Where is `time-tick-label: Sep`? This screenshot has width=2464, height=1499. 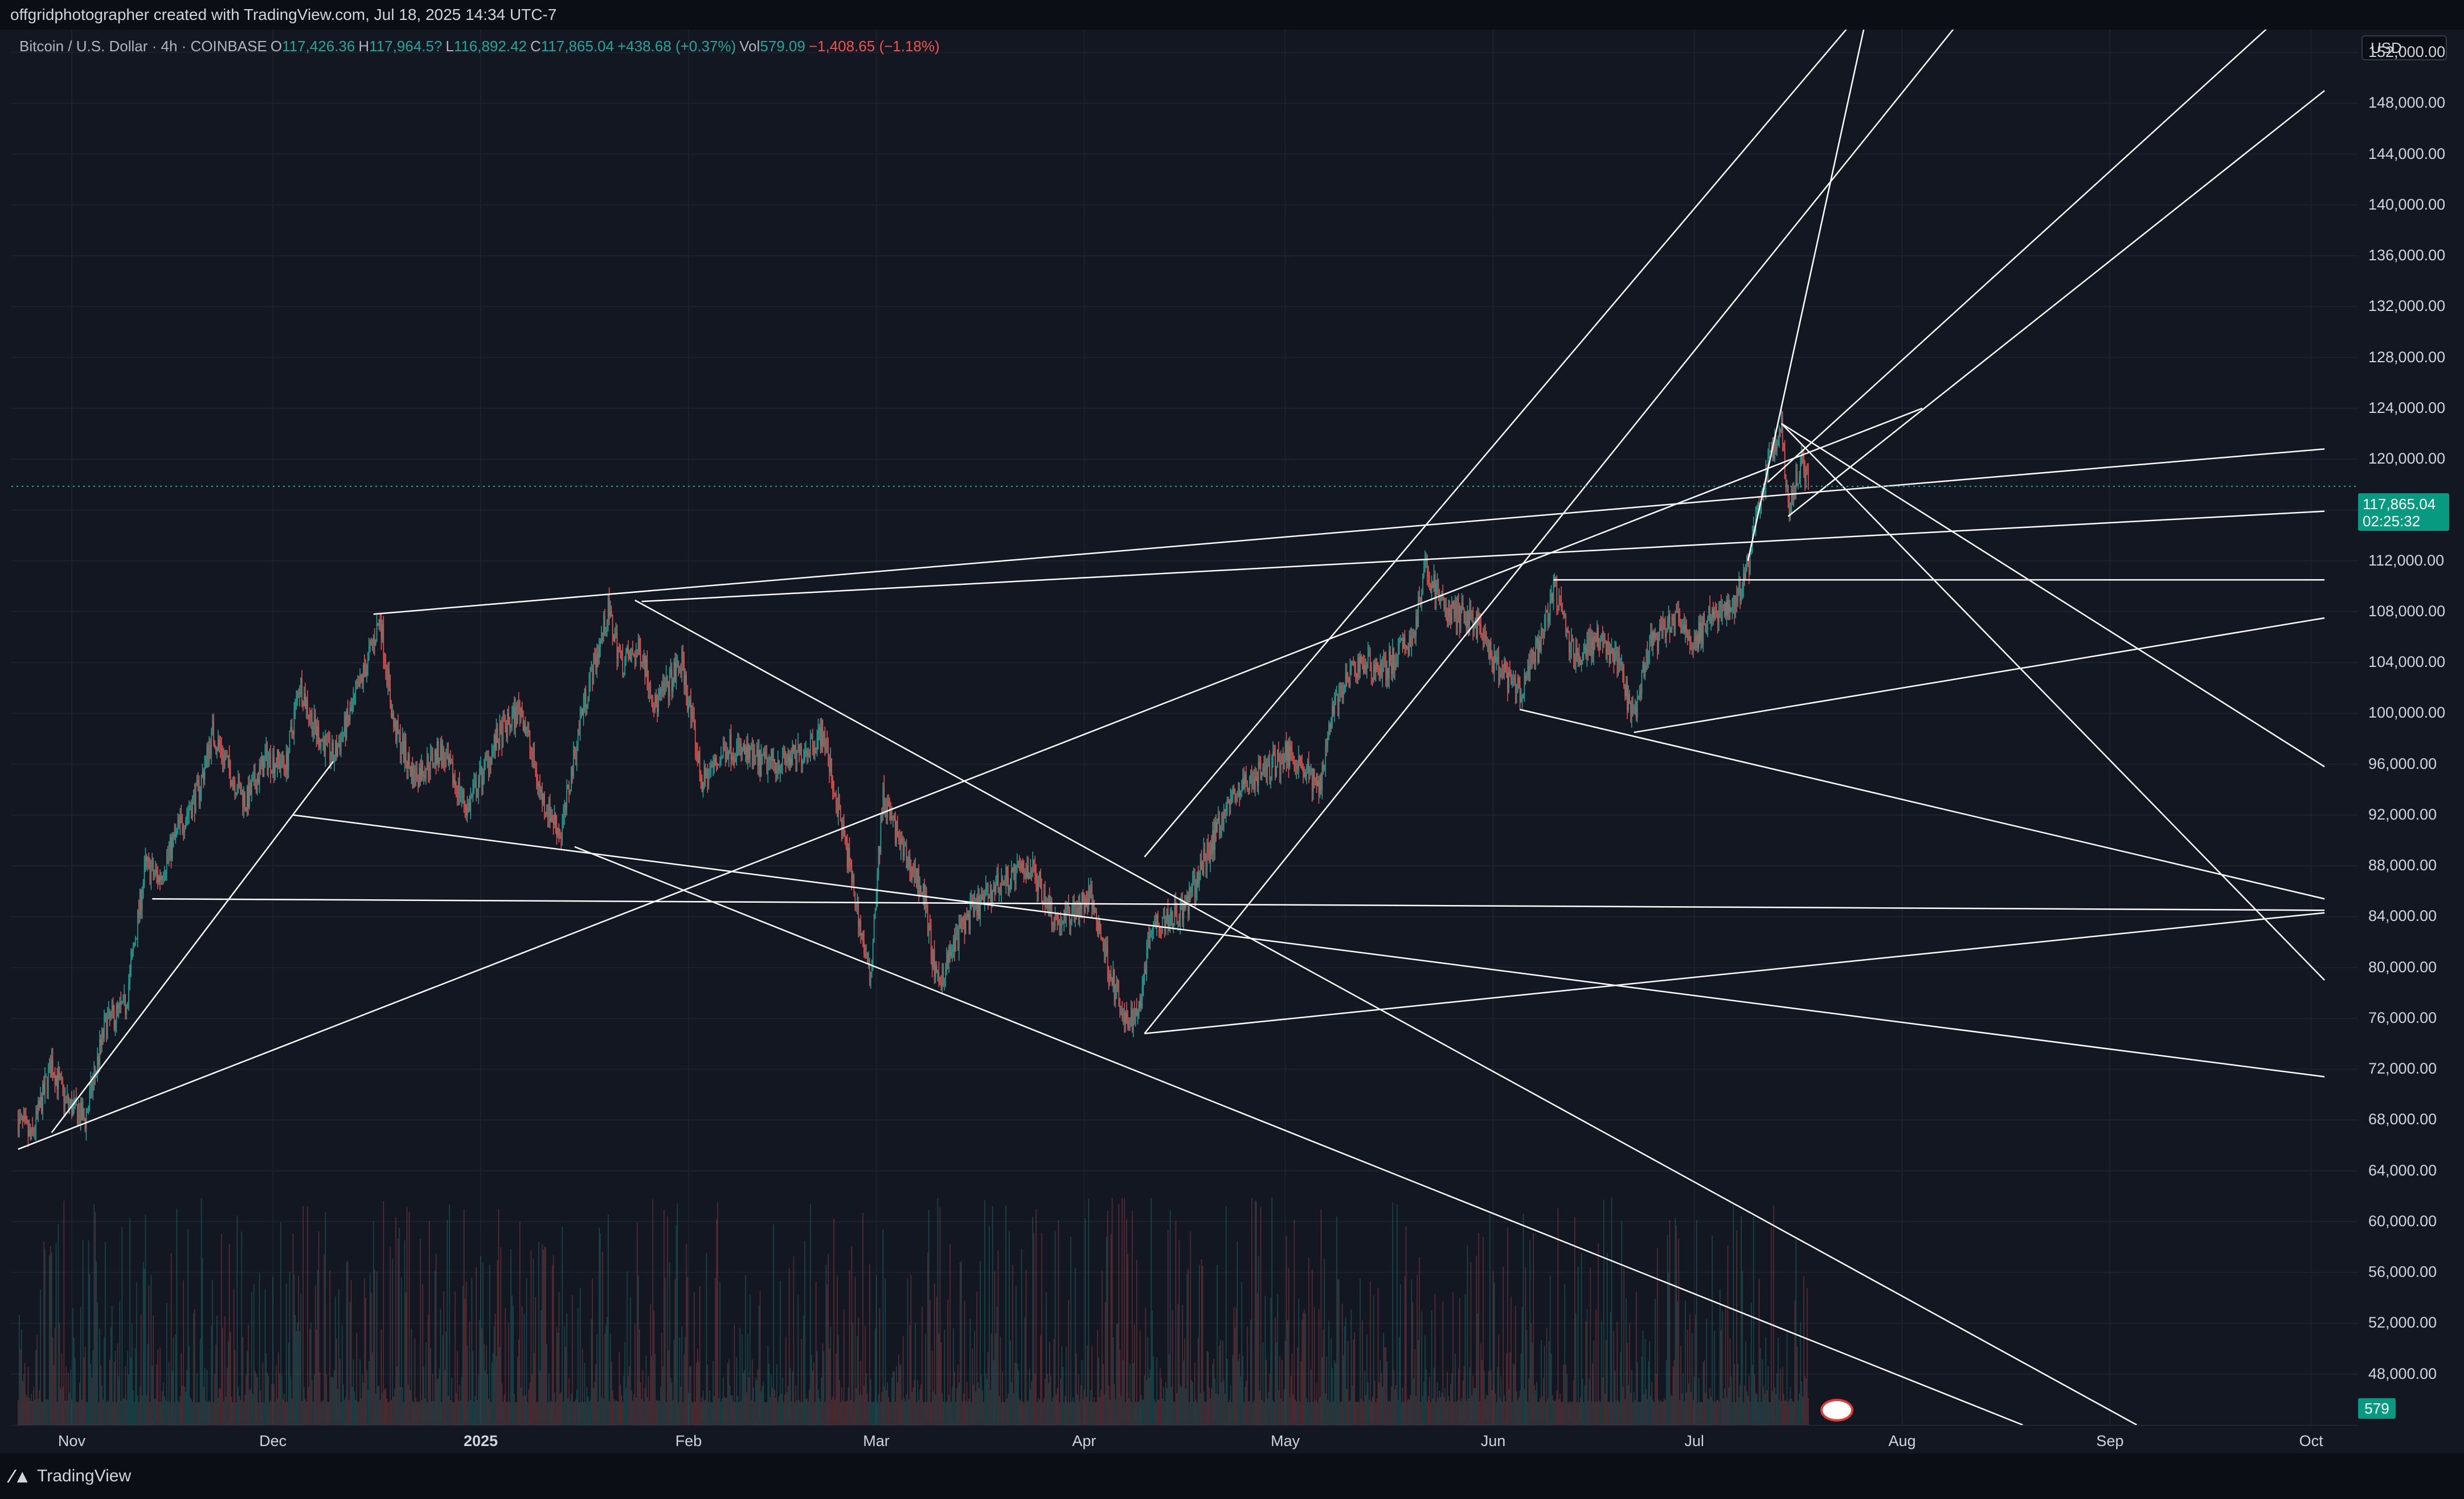 time-tick-label: Sep is located at coordinates (2110, 1440).